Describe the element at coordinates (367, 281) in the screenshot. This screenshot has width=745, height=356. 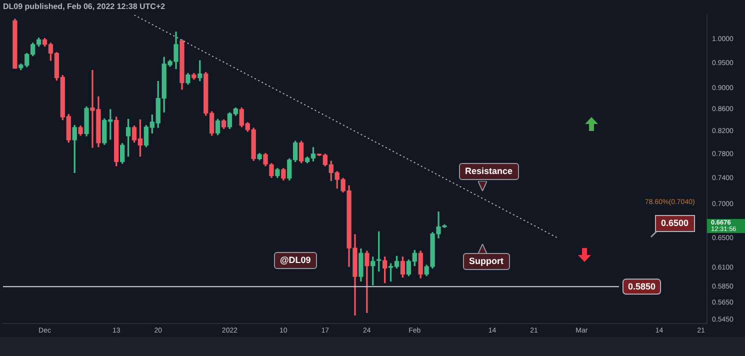
I see `candlestick` at that location.